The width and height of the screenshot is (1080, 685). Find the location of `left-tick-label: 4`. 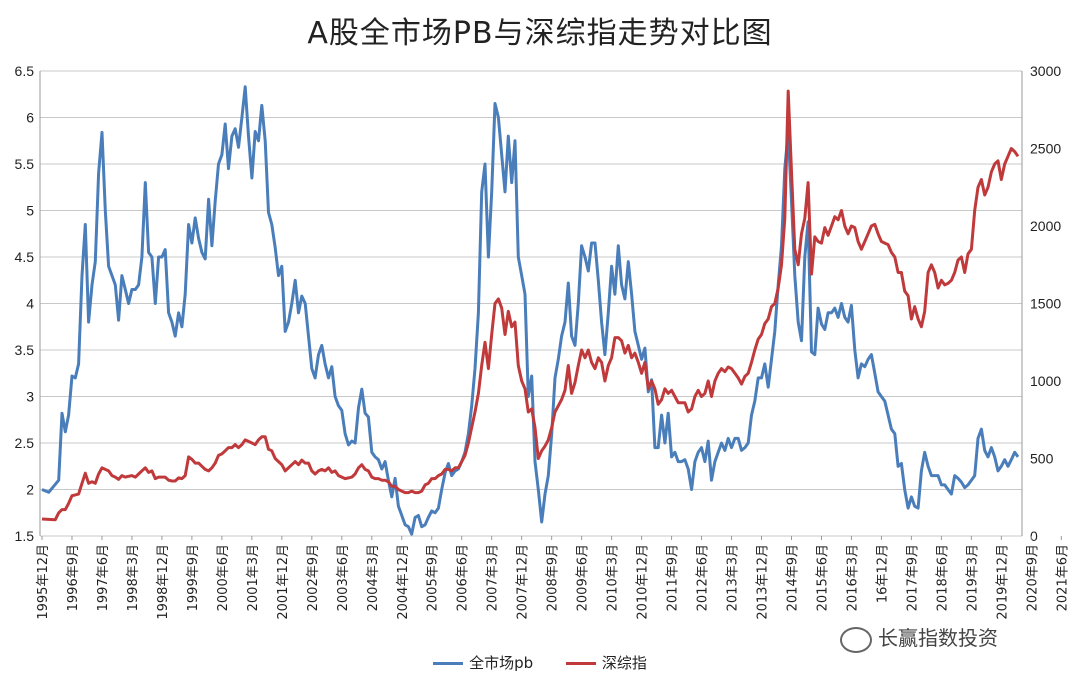

left-tick-label: 4 is located at coordinates (30, 304).